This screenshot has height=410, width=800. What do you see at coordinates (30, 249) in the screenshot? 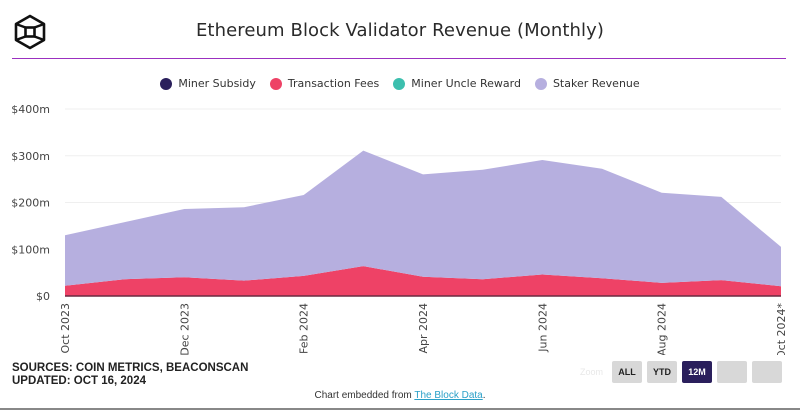
I see `y-tick-label: $100m` at bounding box center [30, 249].